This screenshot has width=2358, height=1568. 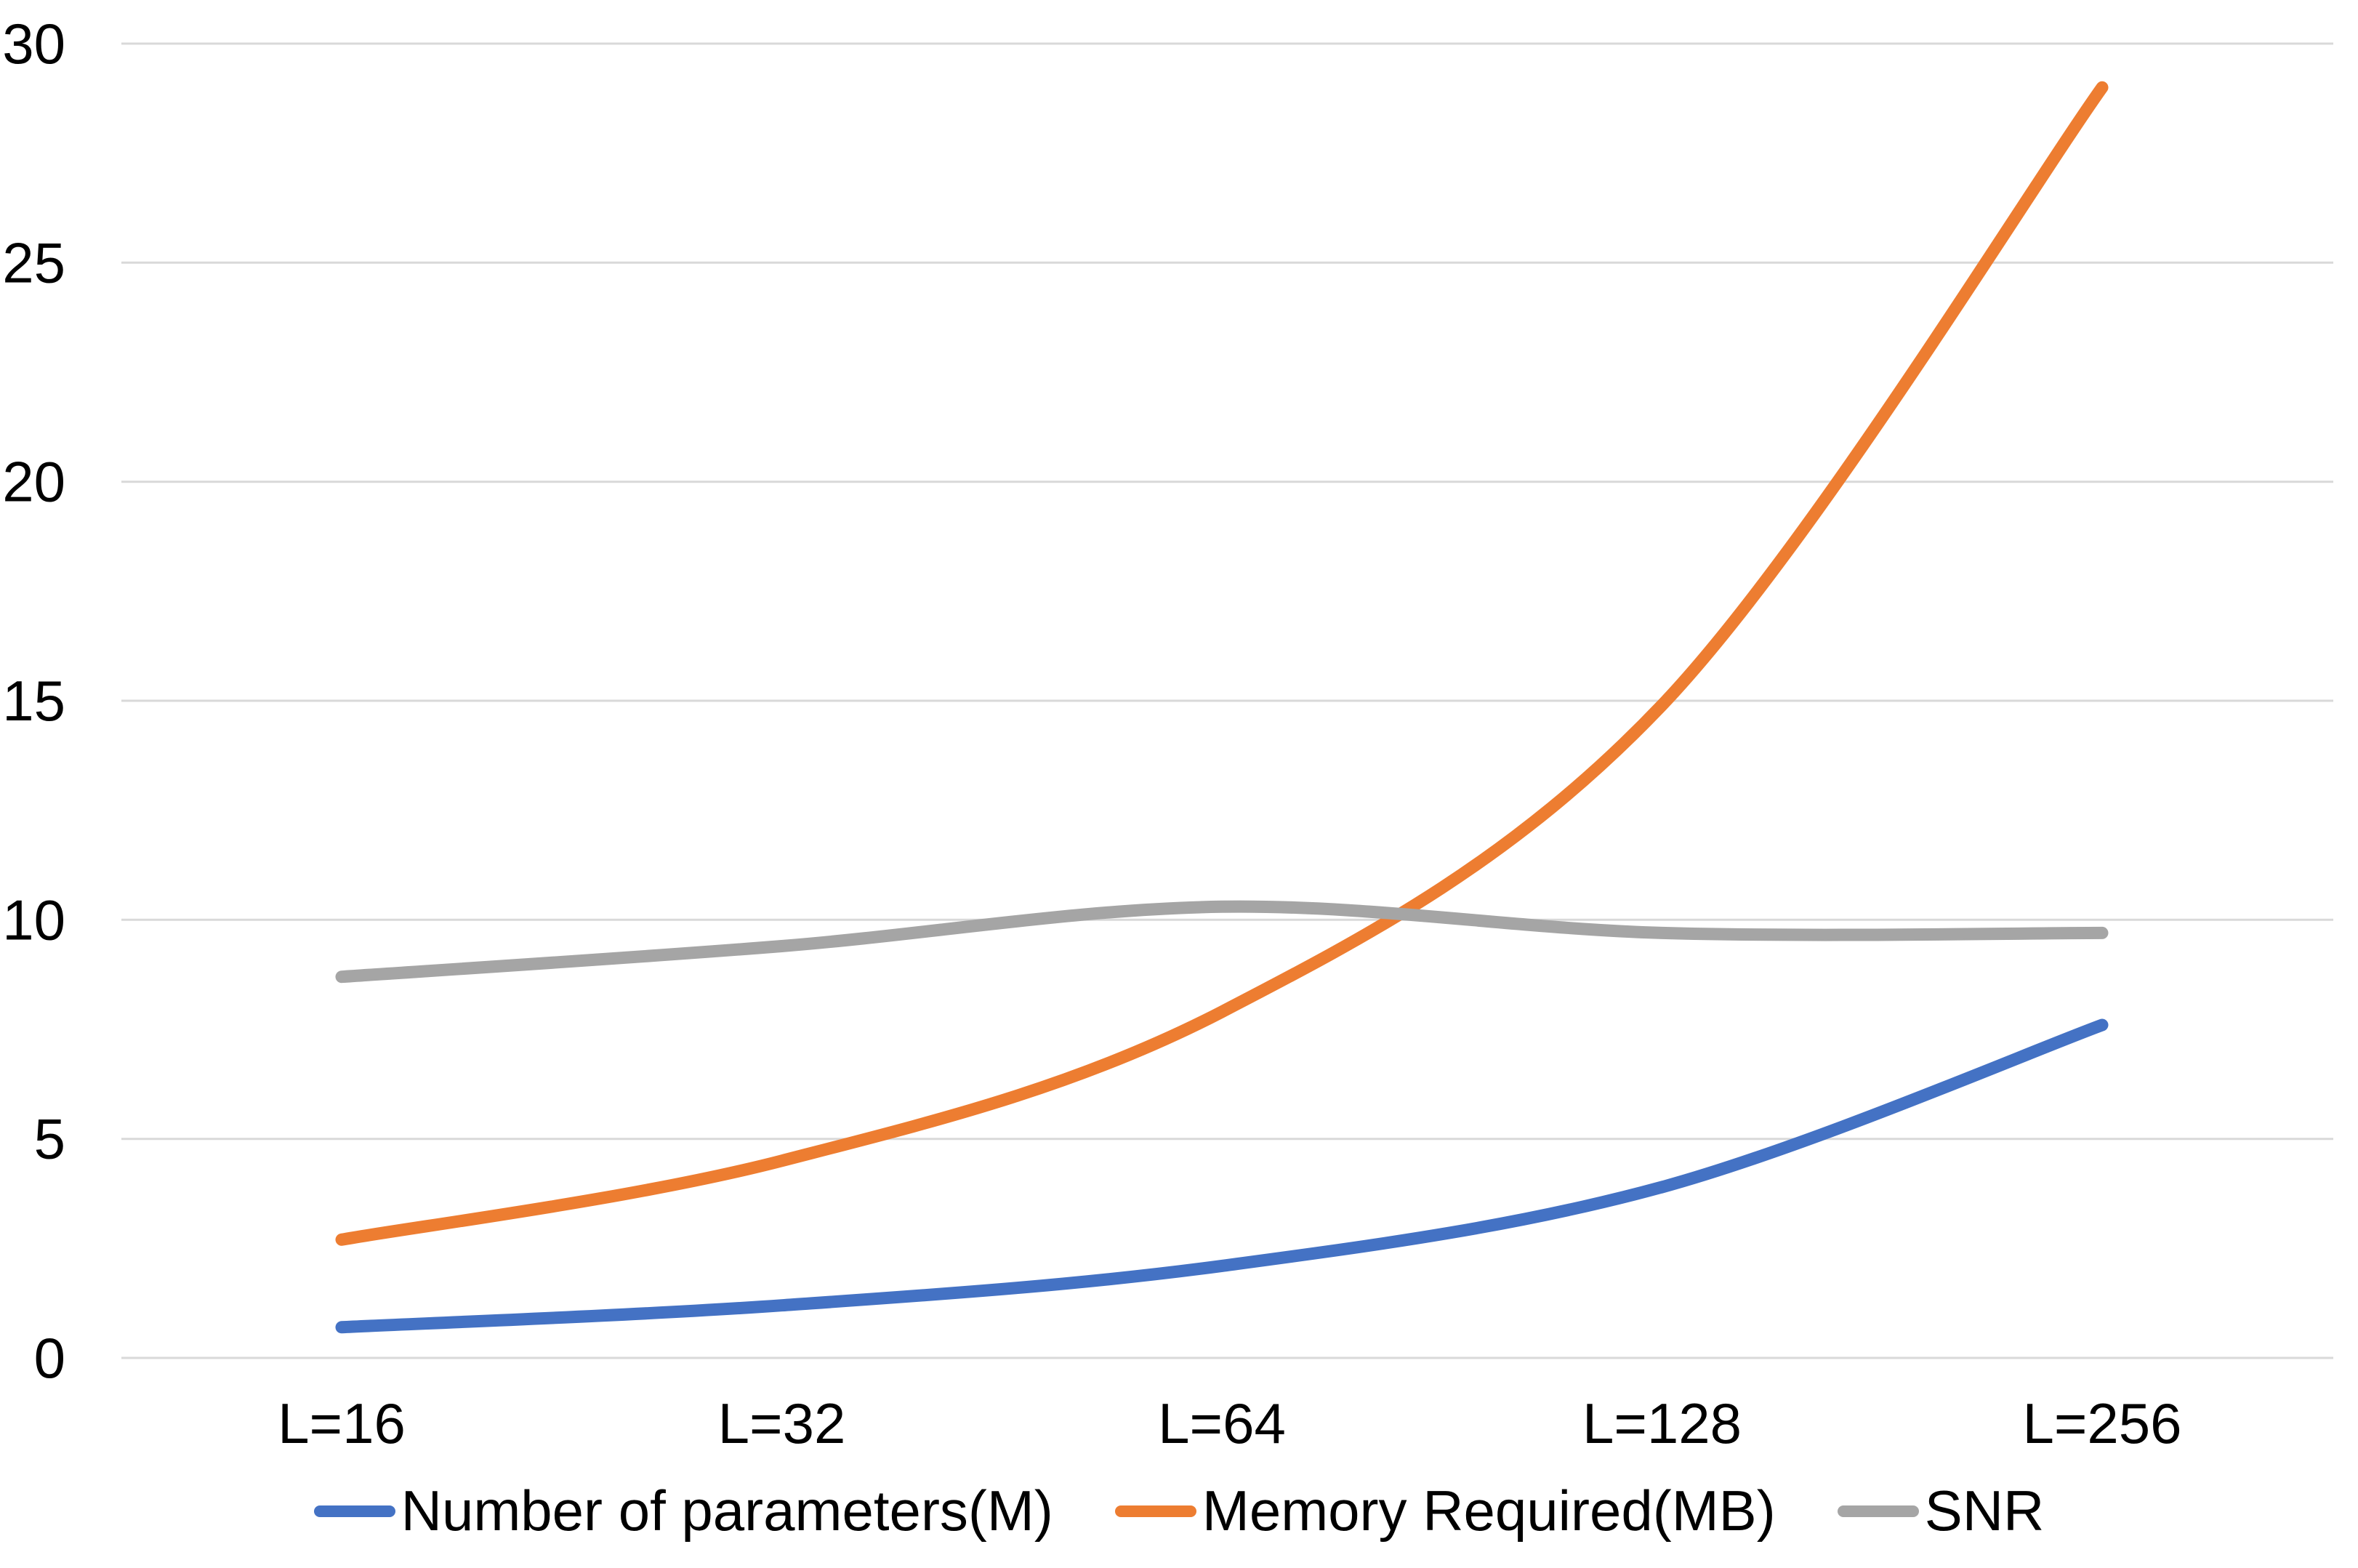 What do you see at coordinates (354, 1511) in the screenshot?
I see `legend-swatch-blue-line-icon` at bounding box center [354, 1511].